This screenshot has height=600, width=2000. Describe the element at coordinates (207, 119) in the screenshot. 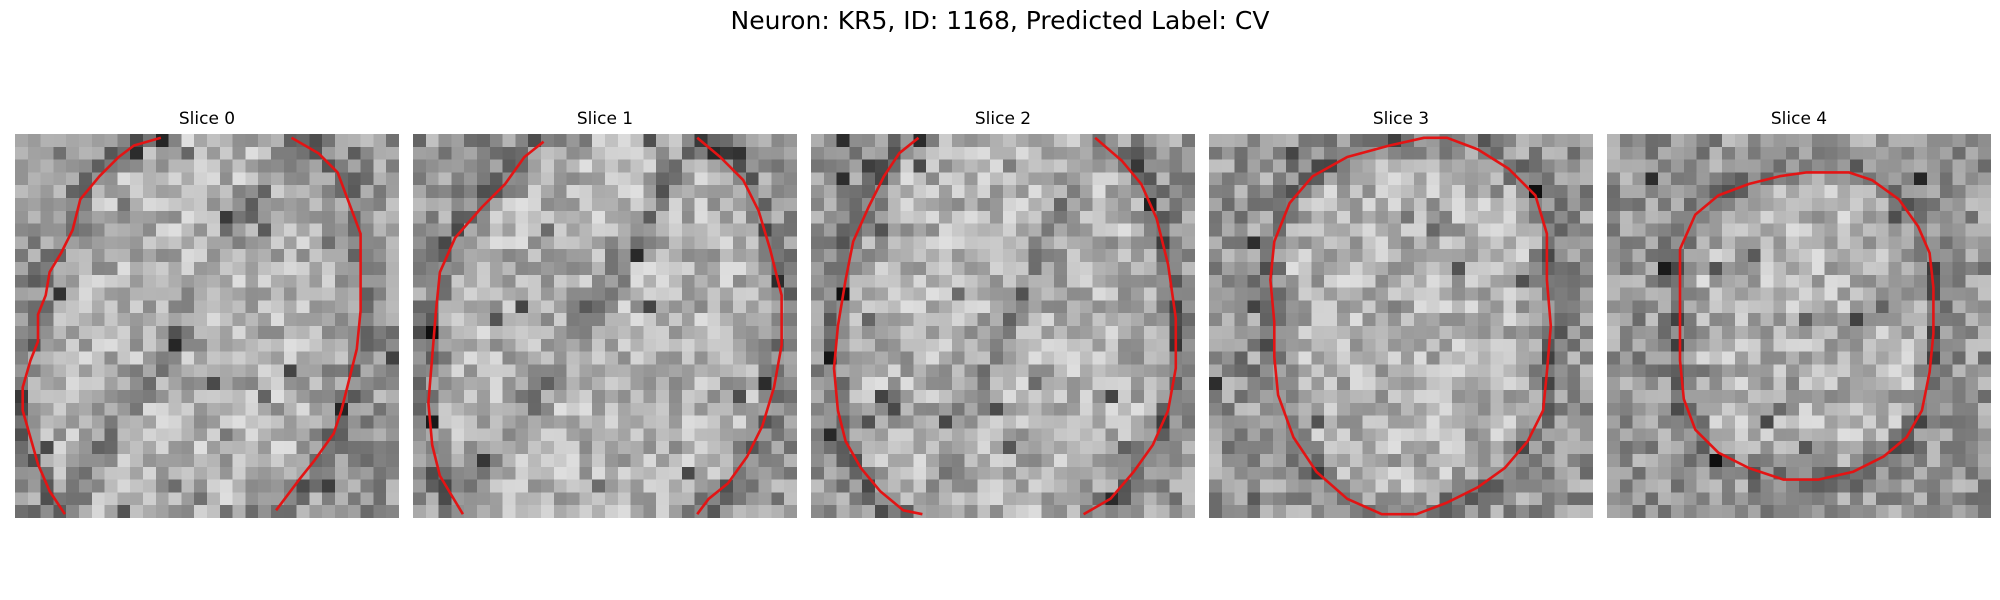

I see `slice-title: Slice 0` at that location.